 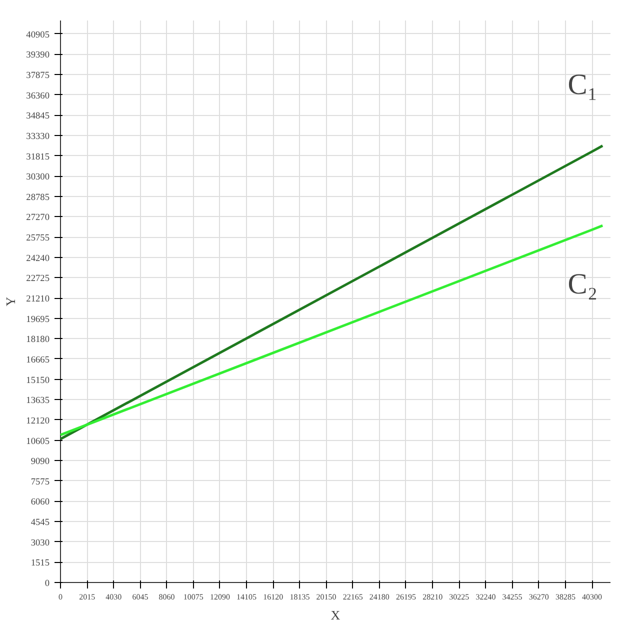 I want to click on series-label: C₁, so click(x=583, y=84).